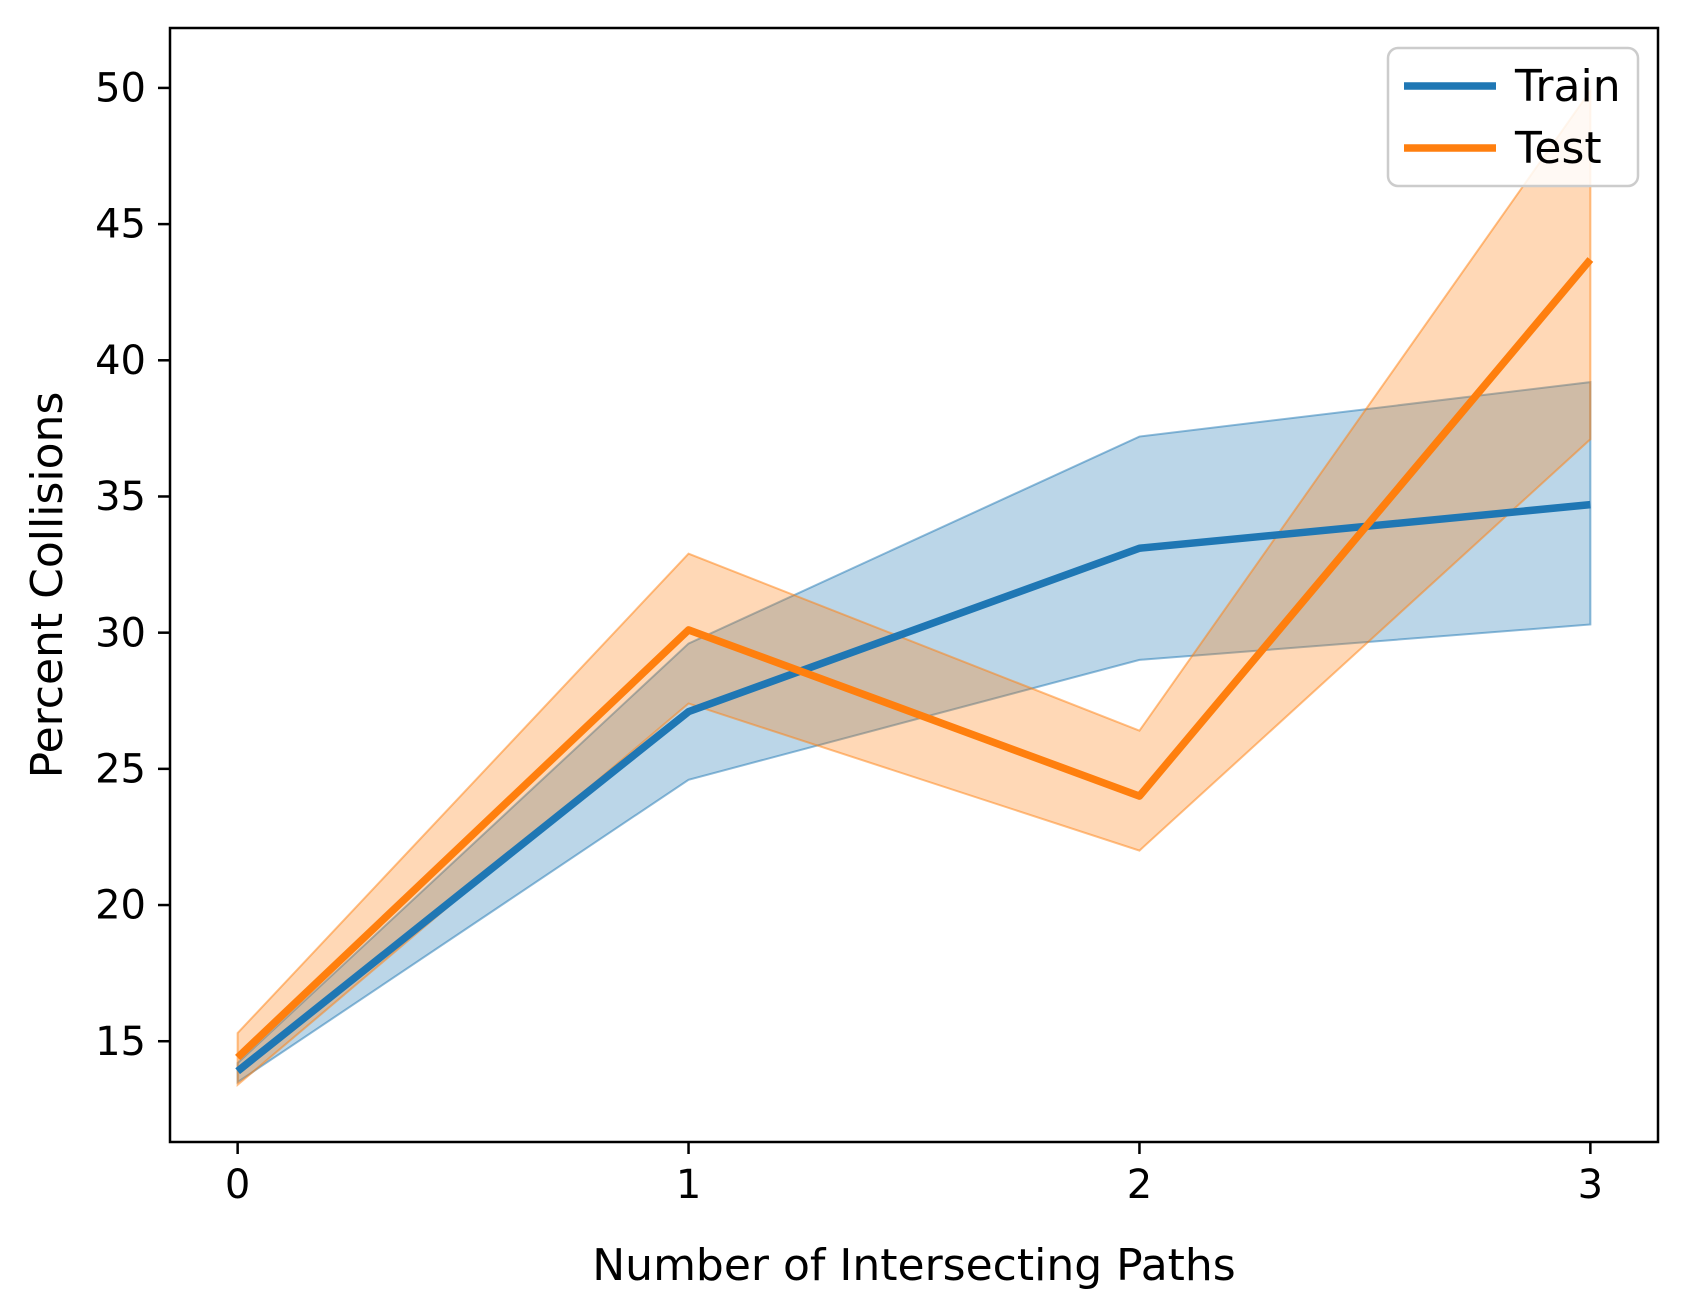 The height and width of the screenshot is (1303, 1688). I want to click on x-tick-label: 0, so click(237, 1185).